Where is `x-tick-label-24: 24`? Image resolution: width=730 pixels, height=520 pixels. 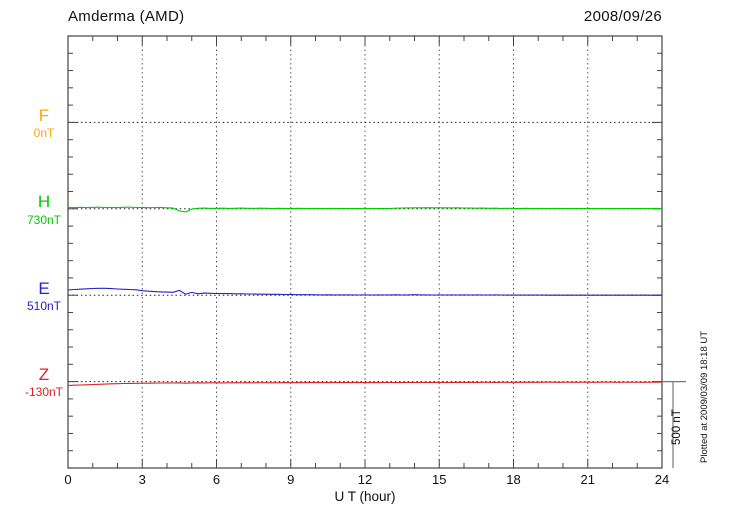
x-tick-label-24: 24 is located at coordinates (662, 479).